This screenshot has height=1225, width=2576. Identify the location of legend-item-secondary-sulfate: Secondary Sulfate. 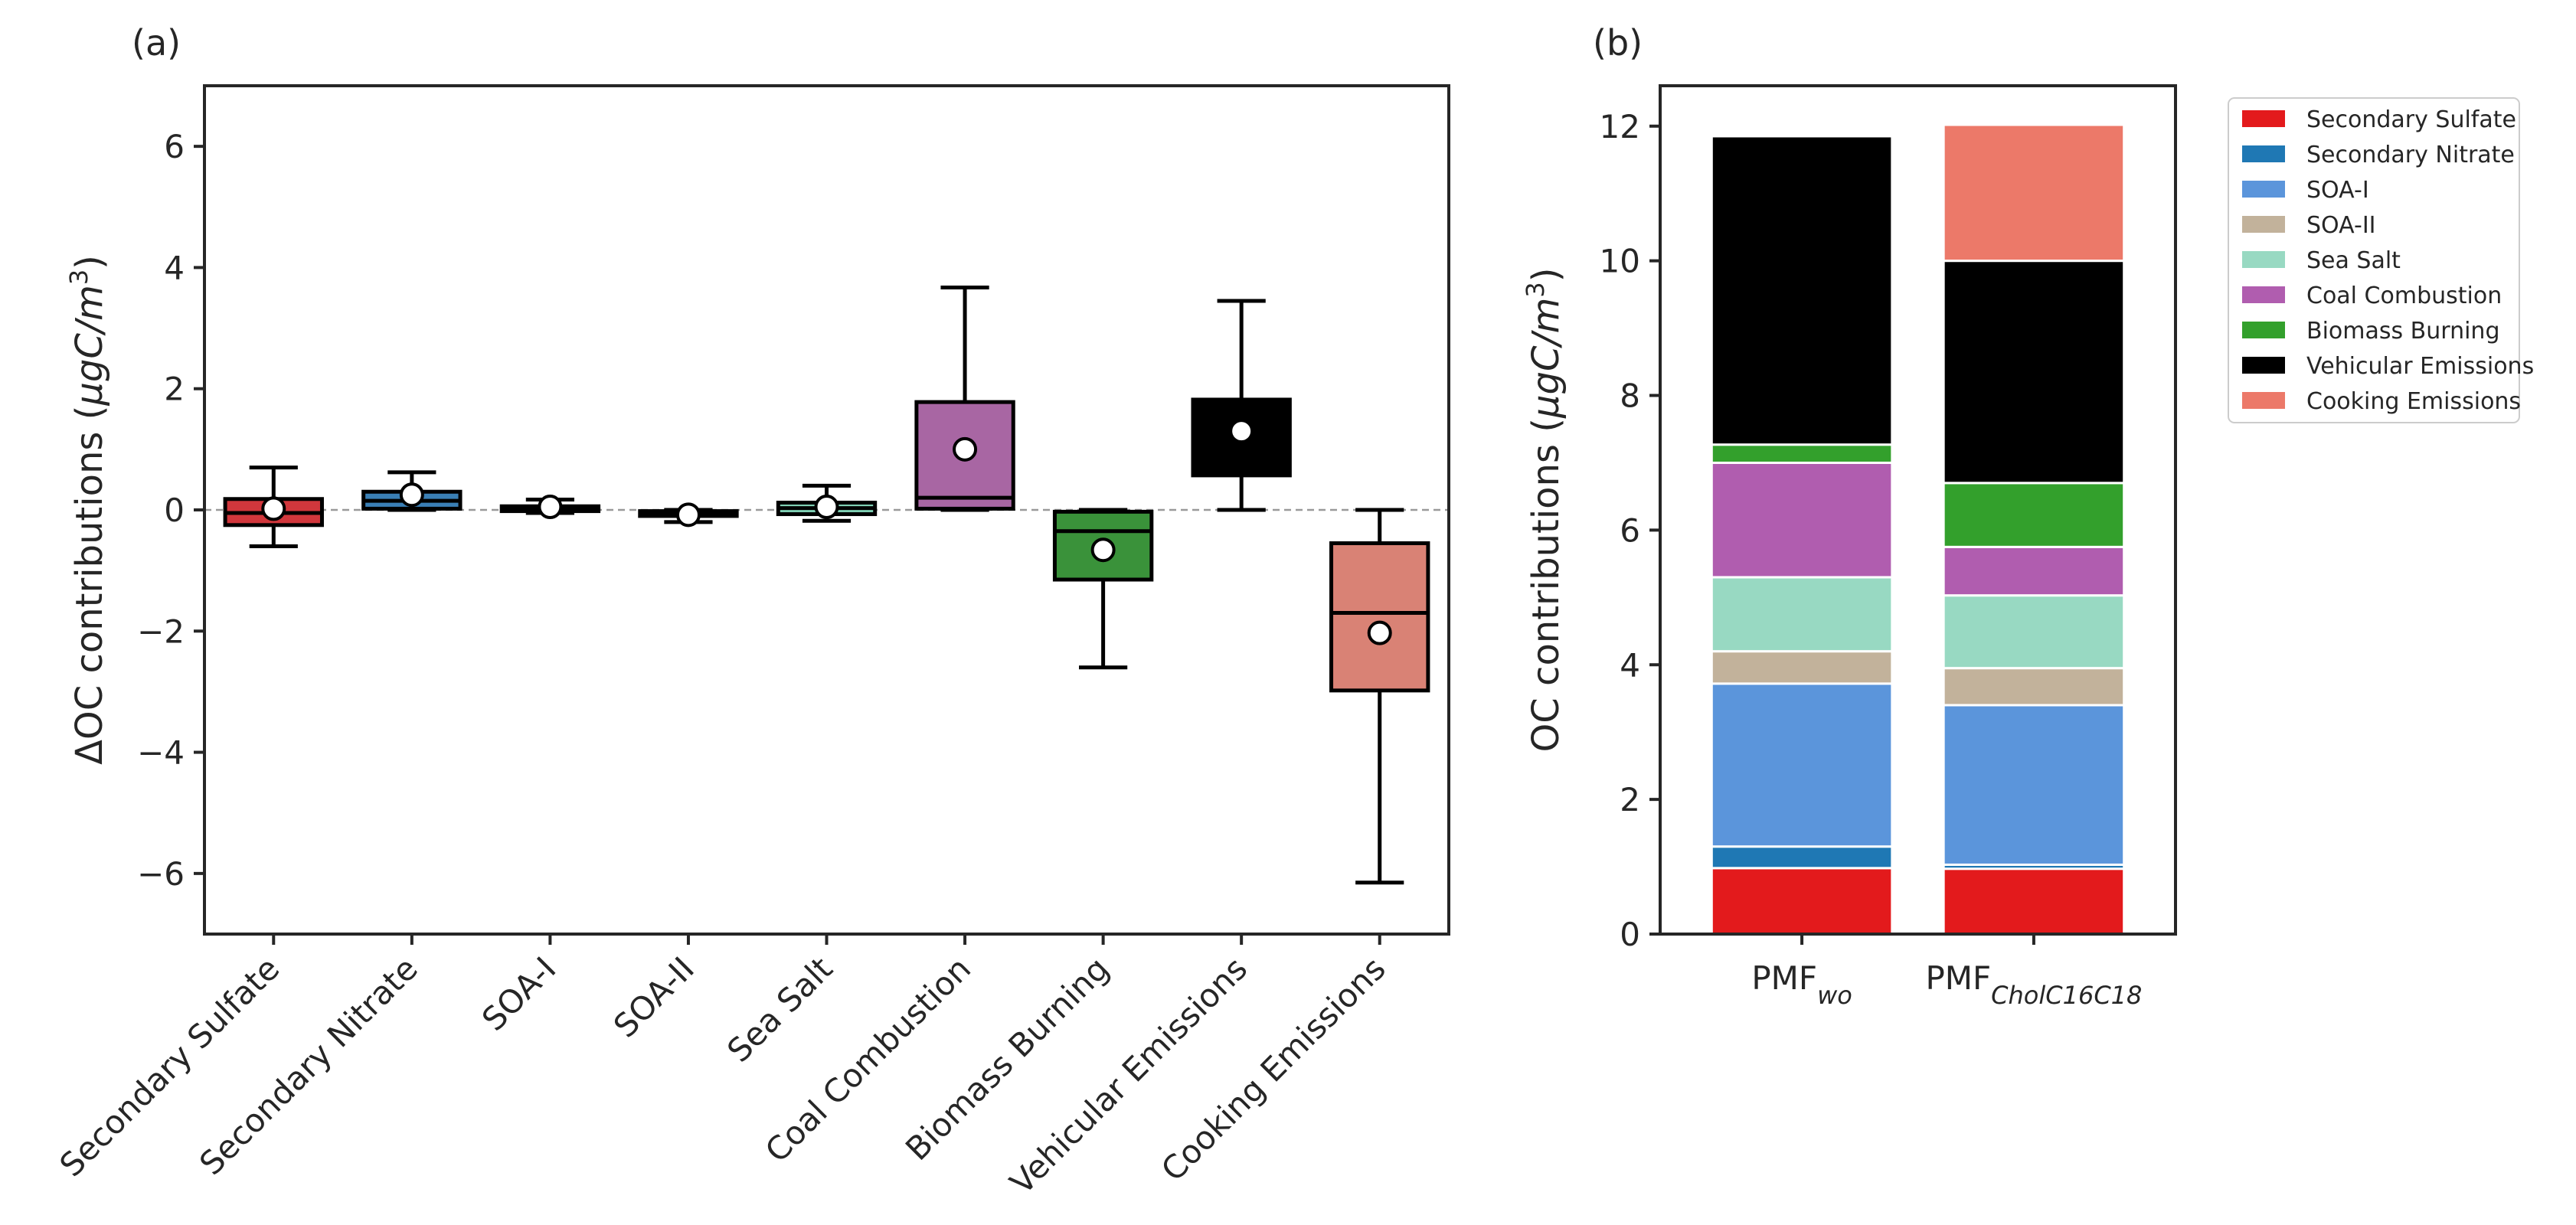
(2379, 119).